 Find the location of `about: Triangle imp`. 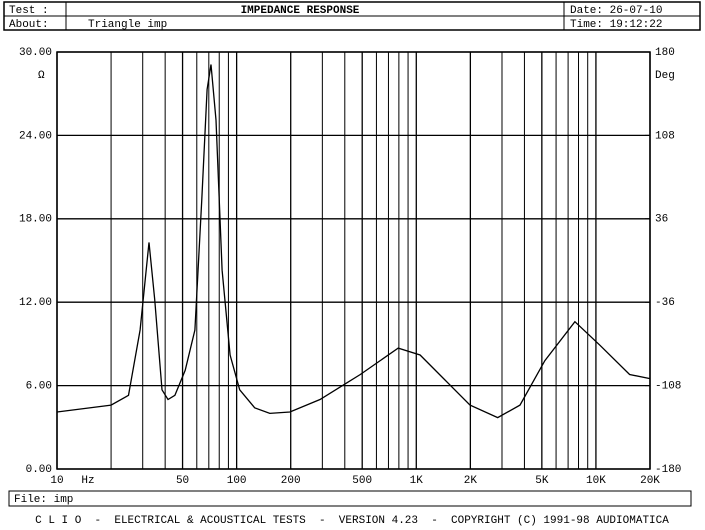

about: Triangle imp is located at coordinates (127, 25).